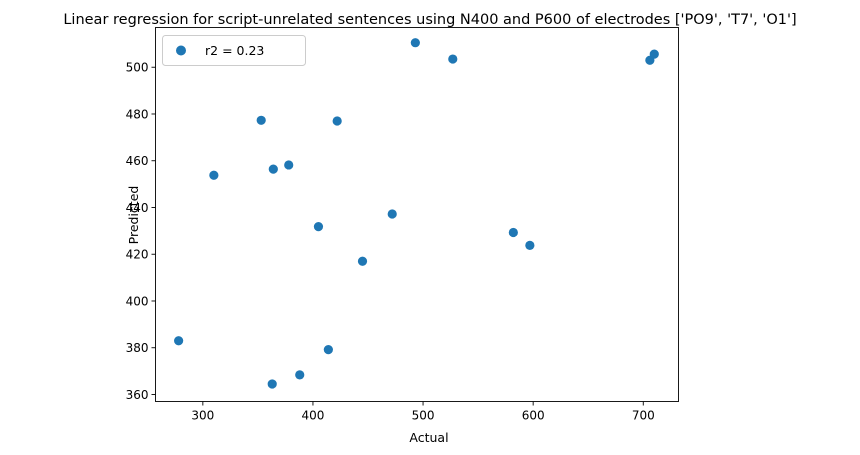 The width and height of the screenshot is (860, 455). I want to click on y-tick-label: 460, so click(137, 161).